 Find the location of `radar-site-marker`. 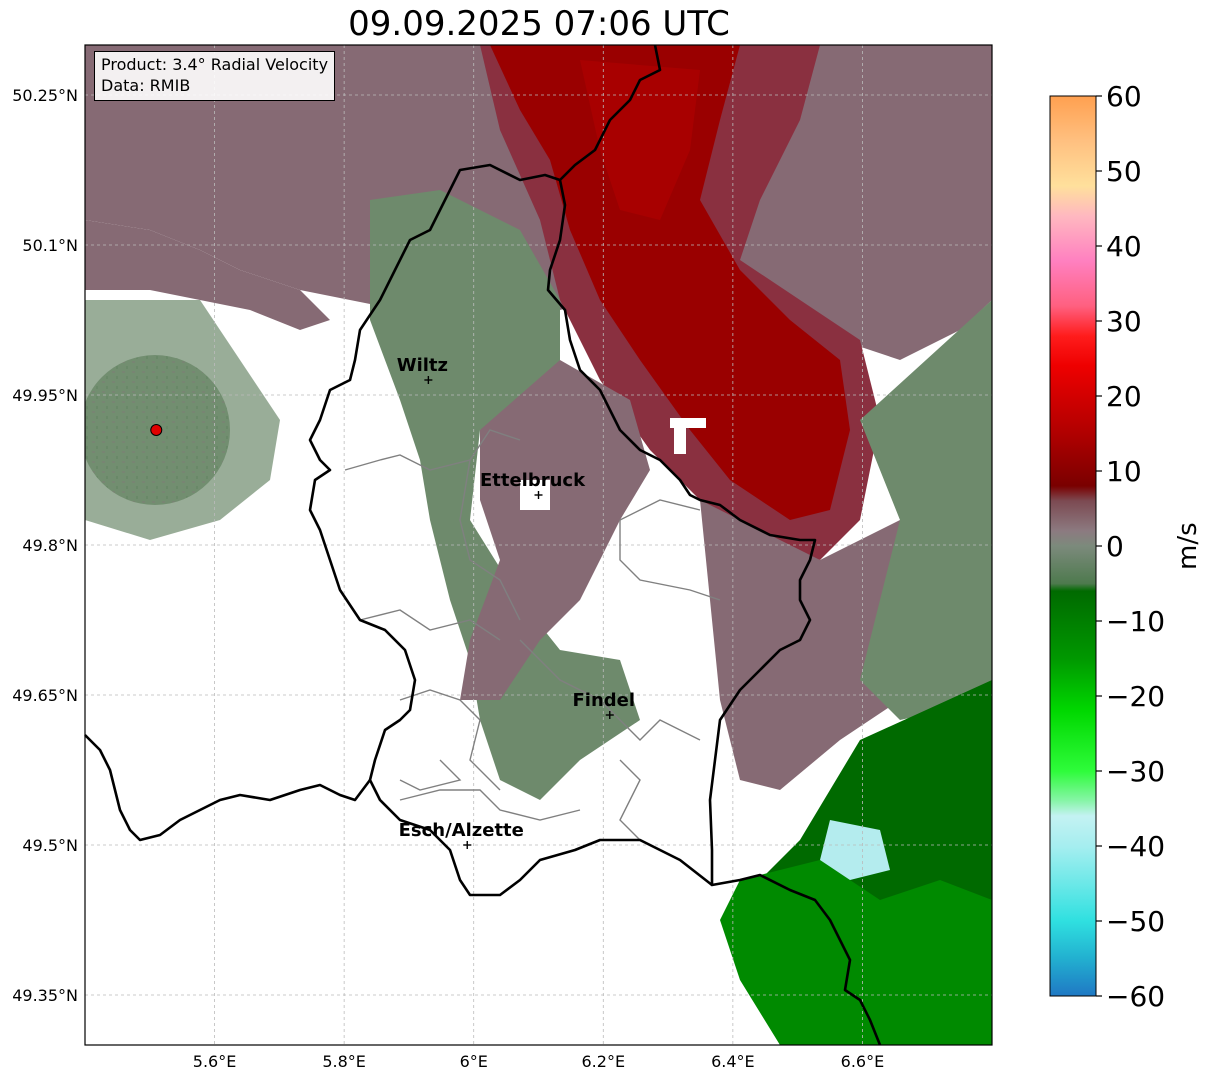

radar-site-marker is located at coordinates (156, 430).